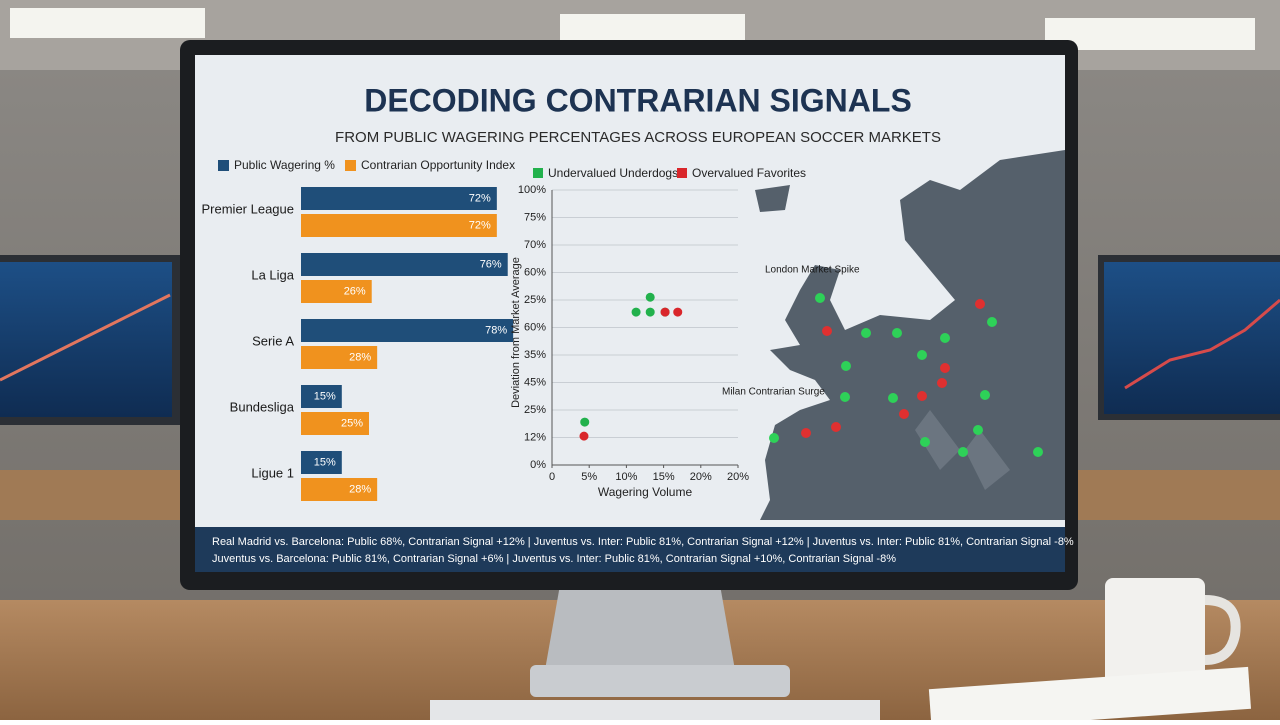 The height and width of the screenshot is (725, 1280). What do you see at coordinates (749, 173) in the screenshot?
I see `legend-label: Overvalued Favorites` at bounding box center [749, 173].